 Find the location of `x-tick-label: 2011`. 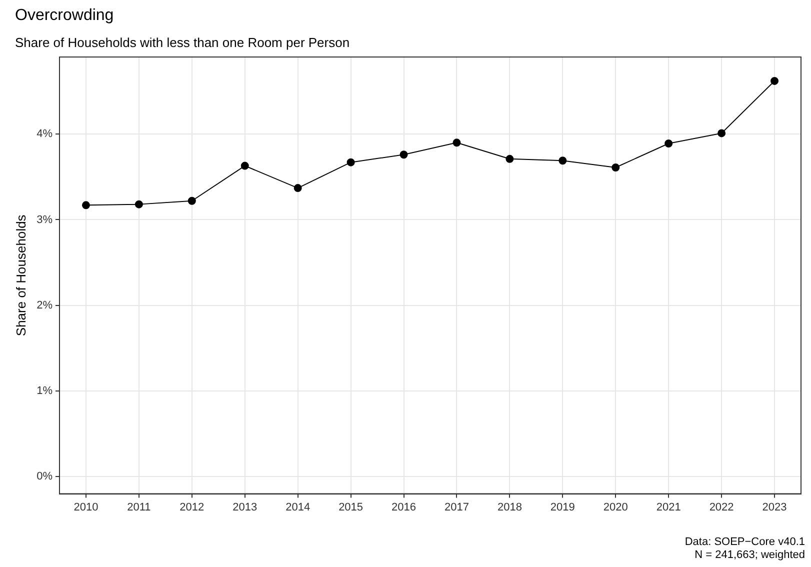

x-tick-label: 2011 is located at coordinates (139, 507).